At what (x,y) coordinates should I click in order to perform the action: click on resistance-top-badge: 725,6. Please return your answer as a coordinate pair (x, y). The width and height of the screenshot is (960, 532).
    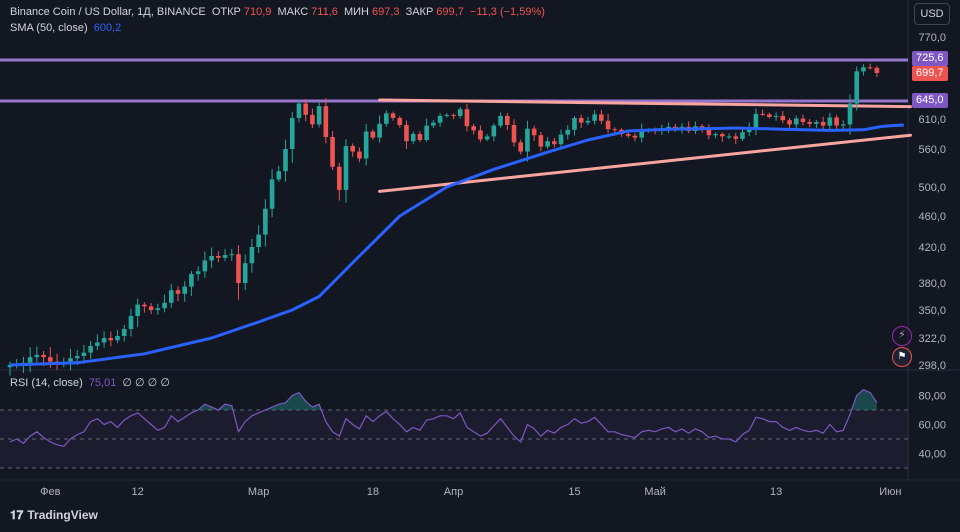
    Looking at the image, I should click on (930, 58).